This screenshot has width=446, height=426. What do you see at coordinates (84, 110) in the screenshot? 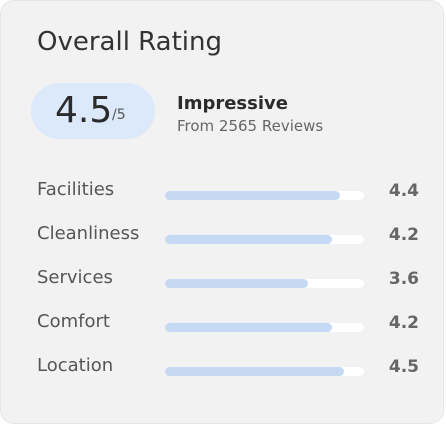
I see `score: 4.5` at bounding box center [84, 110].